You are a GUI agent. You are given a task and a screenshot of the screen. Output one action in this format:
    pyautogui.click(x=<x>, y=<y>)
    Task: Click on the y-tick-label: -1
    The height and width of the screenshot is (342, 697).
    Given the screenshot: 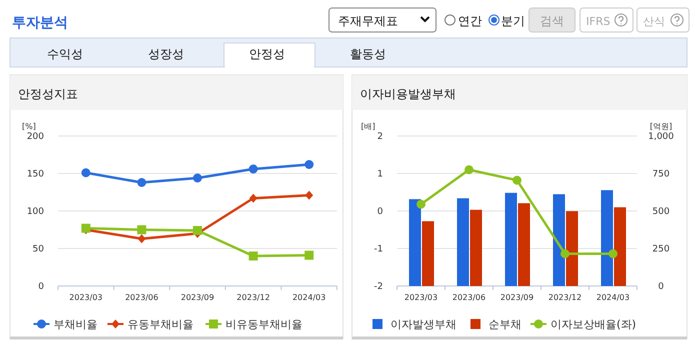 What is the action you would take?
    pyautogui.click(x=378, y=249)
    